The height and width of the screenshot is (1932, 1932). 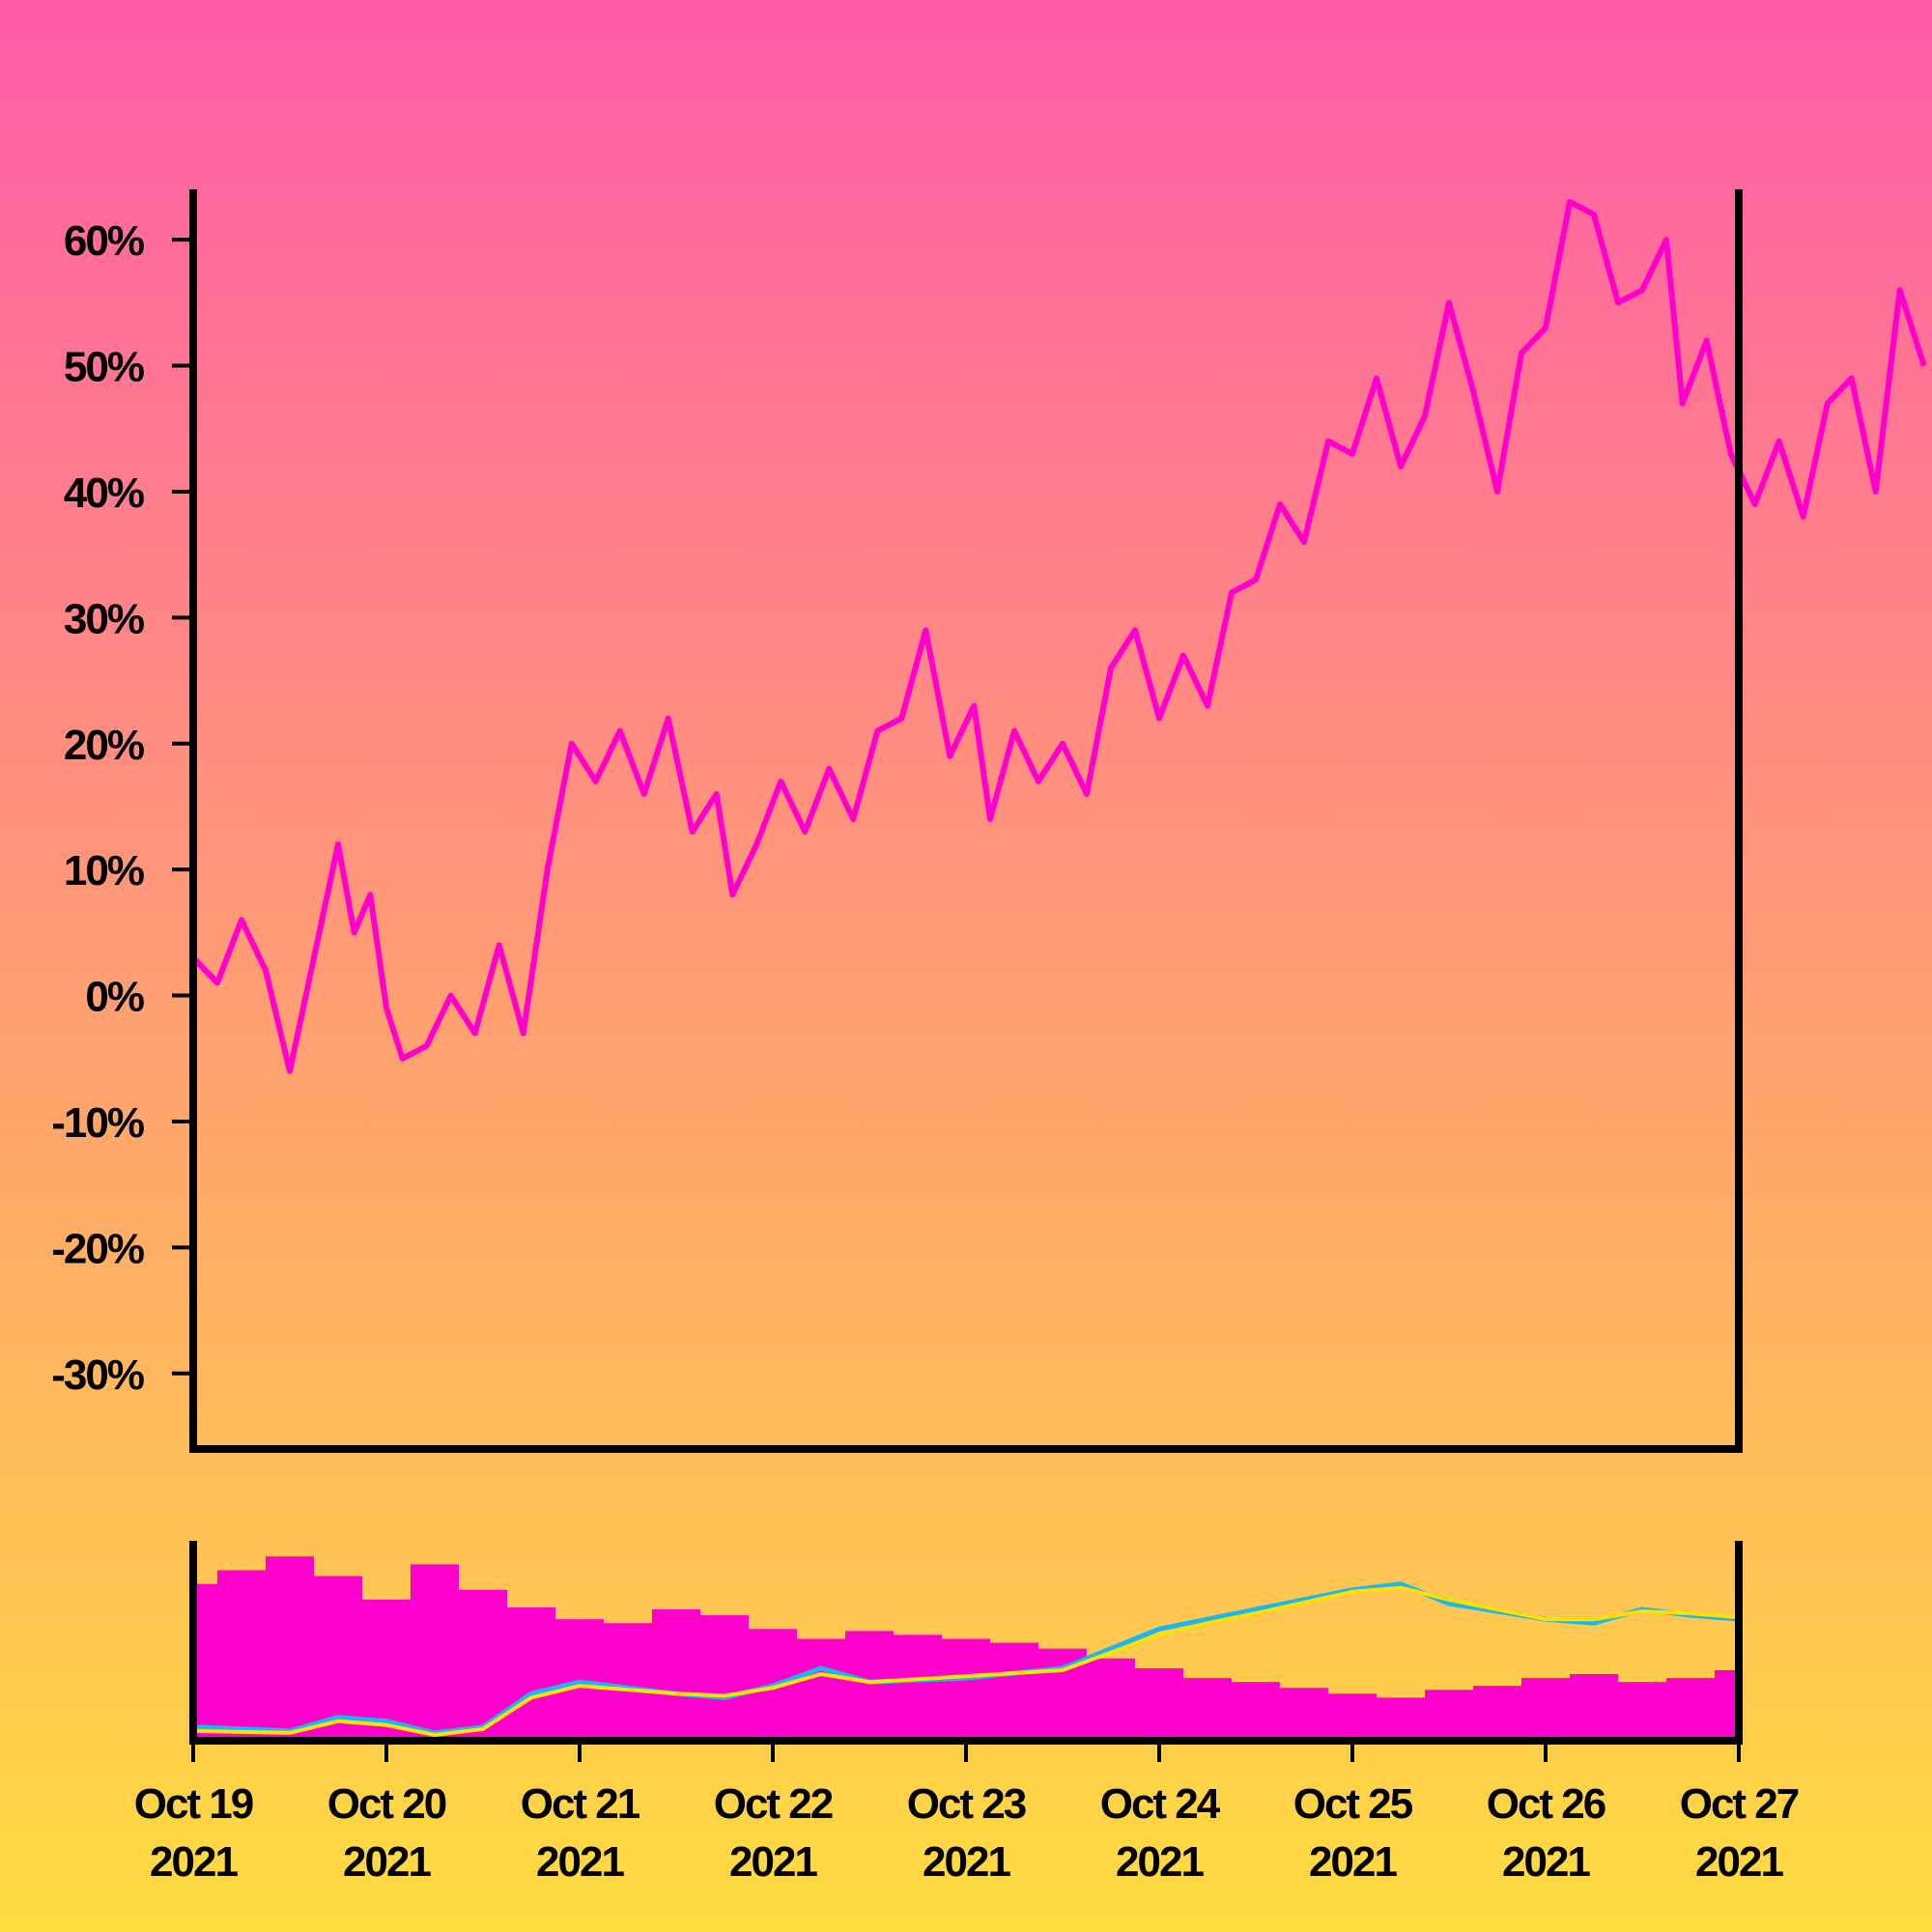 I want to click on volume-average-yellow-line, so click(x=966, y=1661).